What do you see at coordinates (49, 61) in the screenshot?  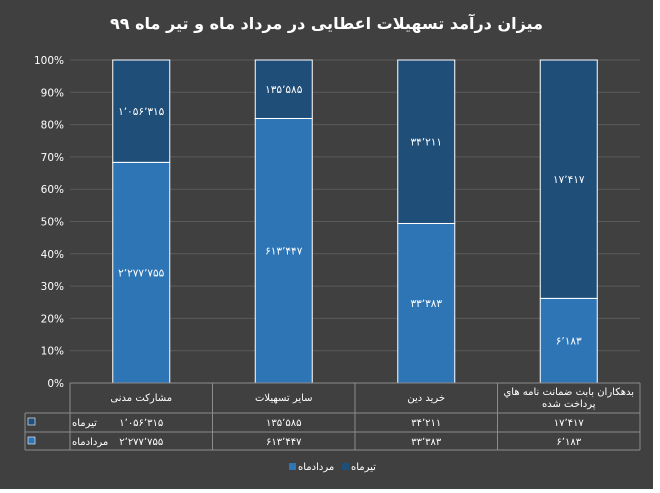 I see `y-tick-label: 100%` at bounding box center [49, 61].